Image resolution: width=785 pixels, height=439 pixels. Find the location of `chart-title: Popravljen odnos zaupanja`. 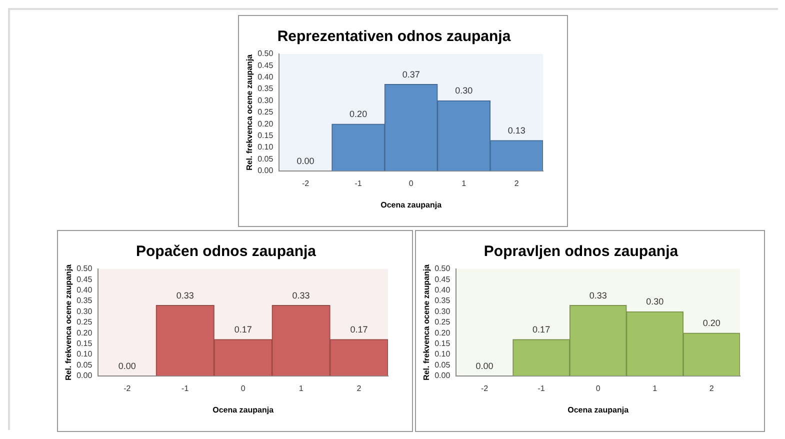

chart-title: Popravljen odnos zaupanja is located at coordinates (581, 251).